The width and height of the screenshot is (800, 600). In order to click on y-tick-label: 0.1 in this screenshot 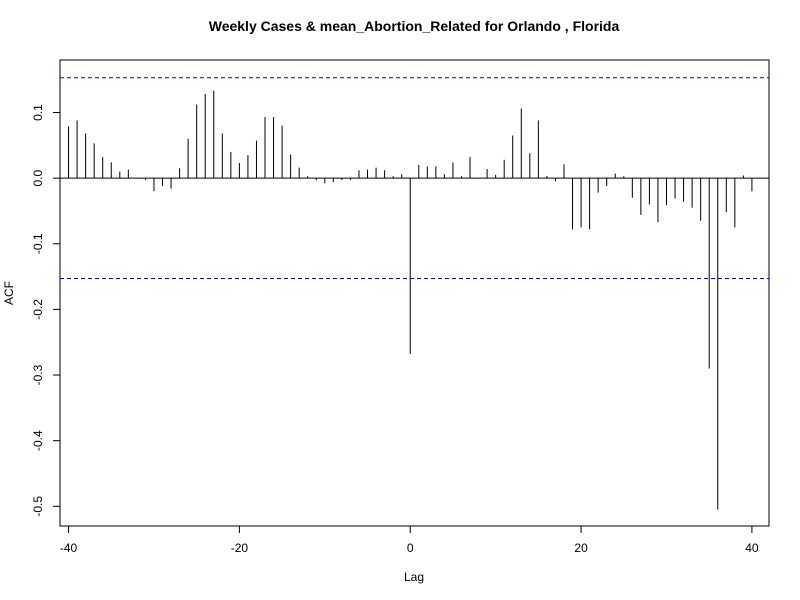, I will do `click(38, 112)`.